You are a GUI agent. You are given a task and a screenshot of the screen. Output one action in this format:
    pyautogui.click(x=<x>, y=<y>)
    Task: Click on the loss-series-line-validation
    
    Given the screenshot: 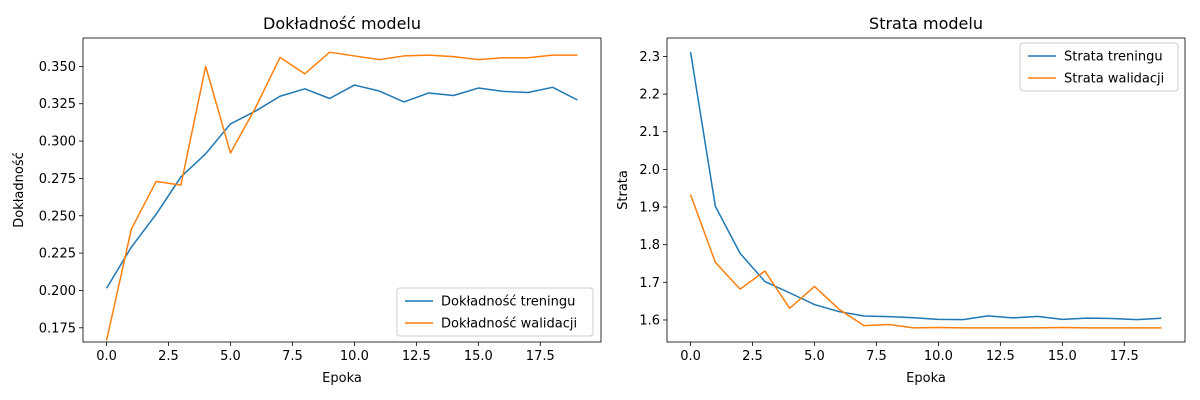 What is the action you would take?
    pyautogui.click(x=925, y=261)
    